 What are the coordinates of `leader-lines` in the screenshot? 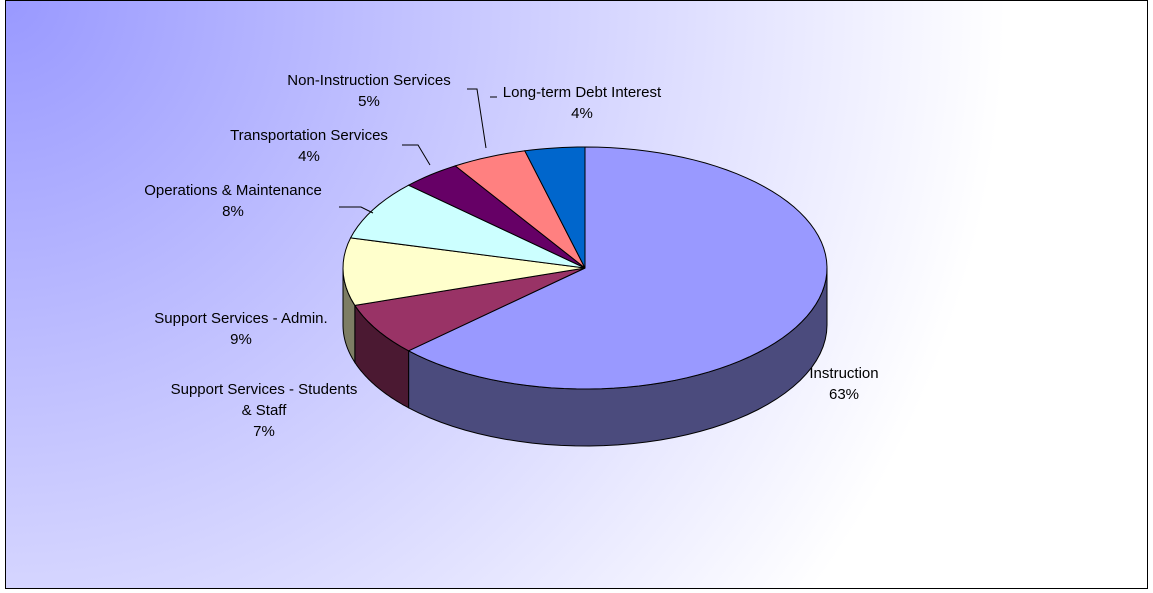 It's located at (418, 151).